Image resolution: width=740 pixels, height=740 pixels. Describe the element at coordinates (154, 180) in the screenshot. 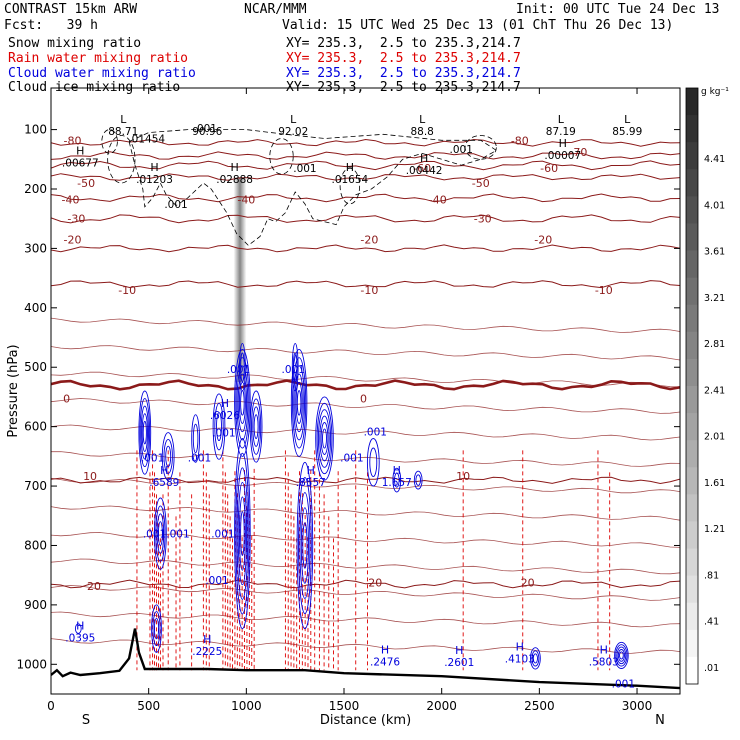

I see `extremum-value: .01203` at that location.